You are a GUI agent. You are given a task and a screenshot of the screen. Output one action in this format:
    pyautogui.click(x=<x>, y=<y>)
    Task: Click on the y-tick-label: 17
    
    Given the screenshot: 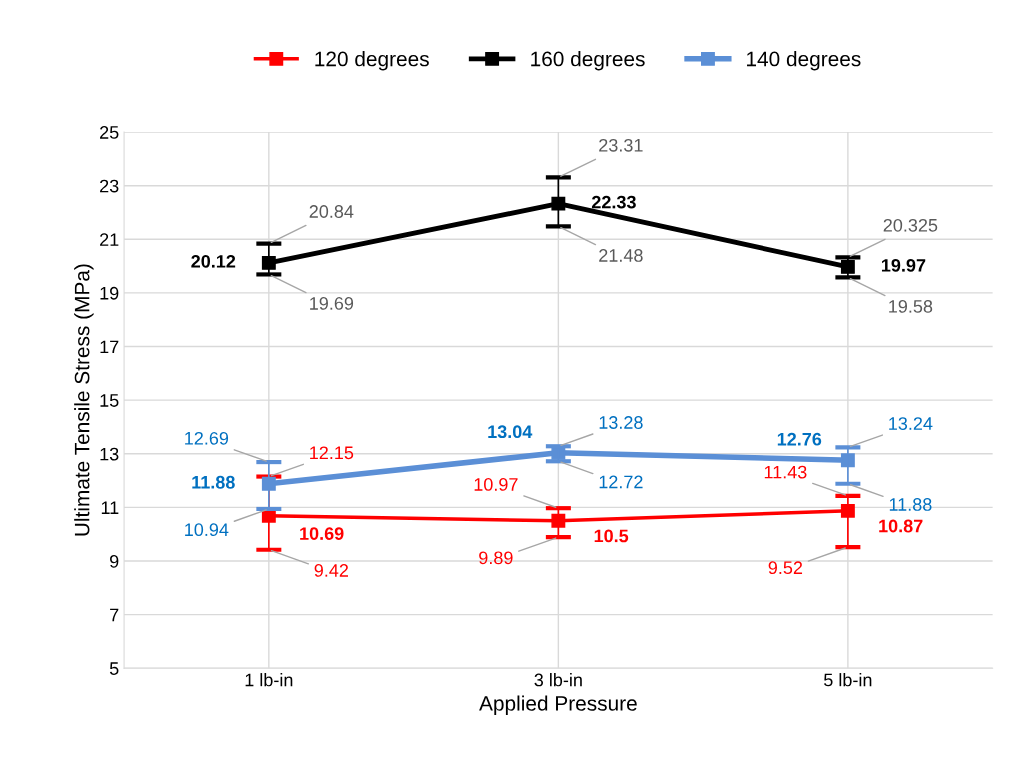 What is the action you would take?
    pyautogui.click(x=109, y=347)
    